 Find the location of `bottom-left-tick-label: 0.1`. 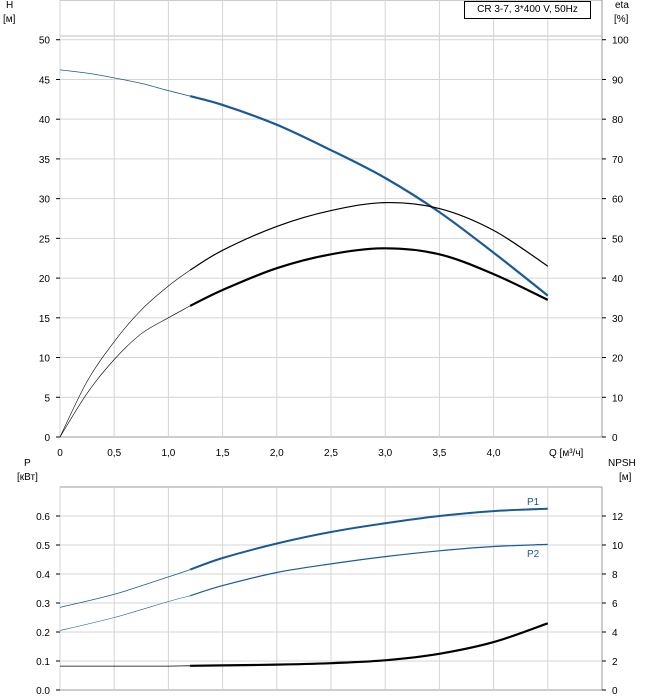

bottom-left-tick-label: 0.1 is located at coordinates (43, 662).